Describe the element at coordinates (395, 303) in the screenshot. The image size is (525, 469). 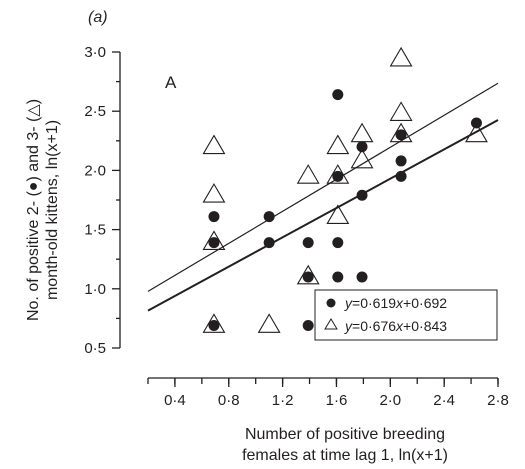
I see `legend-label-series-1: y=0·619x+0·692` at that location.